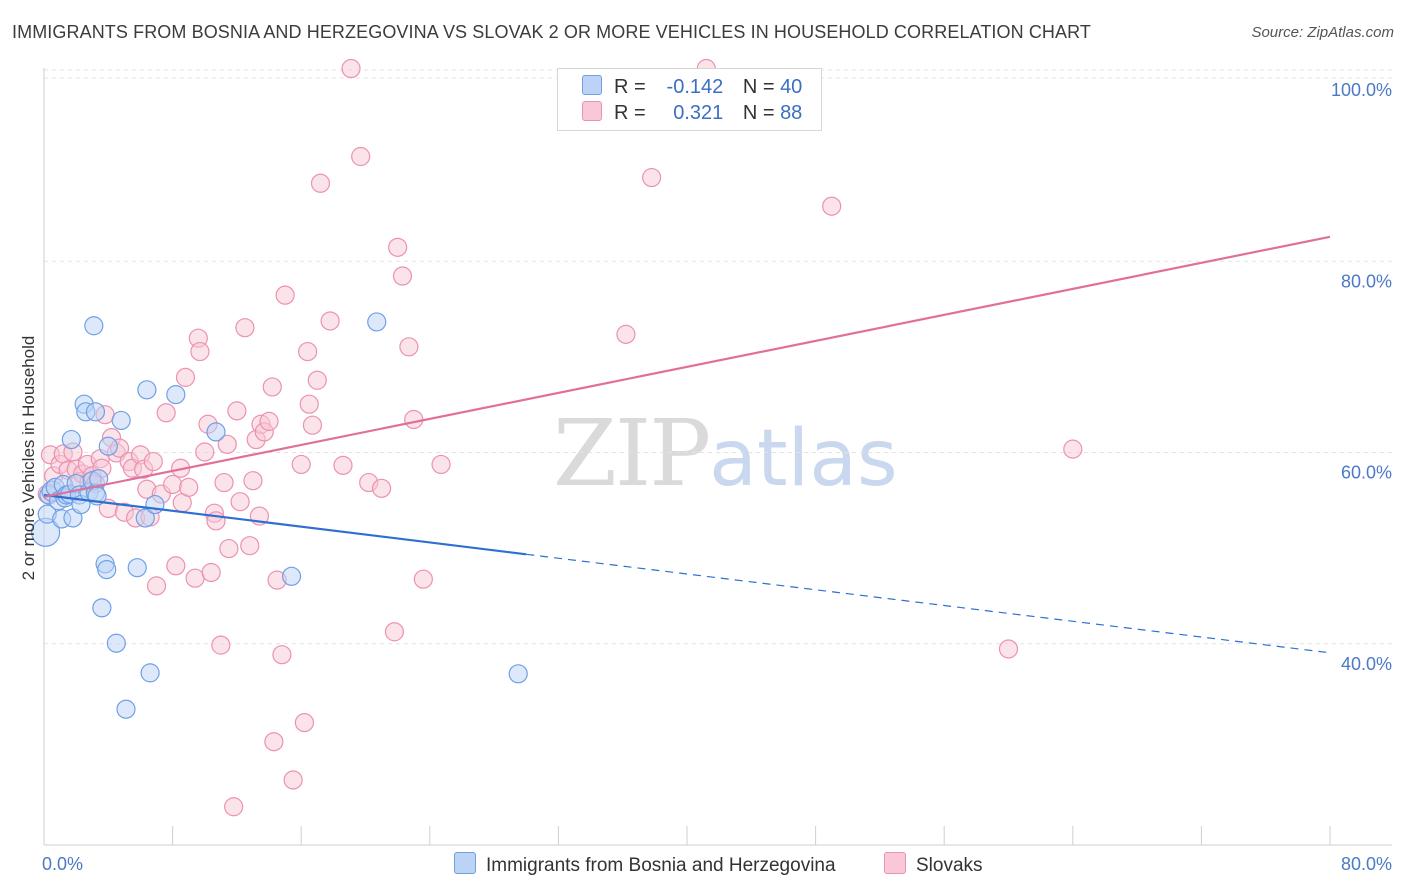  I want to click on watermark-atlas: atlas, so click(803, 459).